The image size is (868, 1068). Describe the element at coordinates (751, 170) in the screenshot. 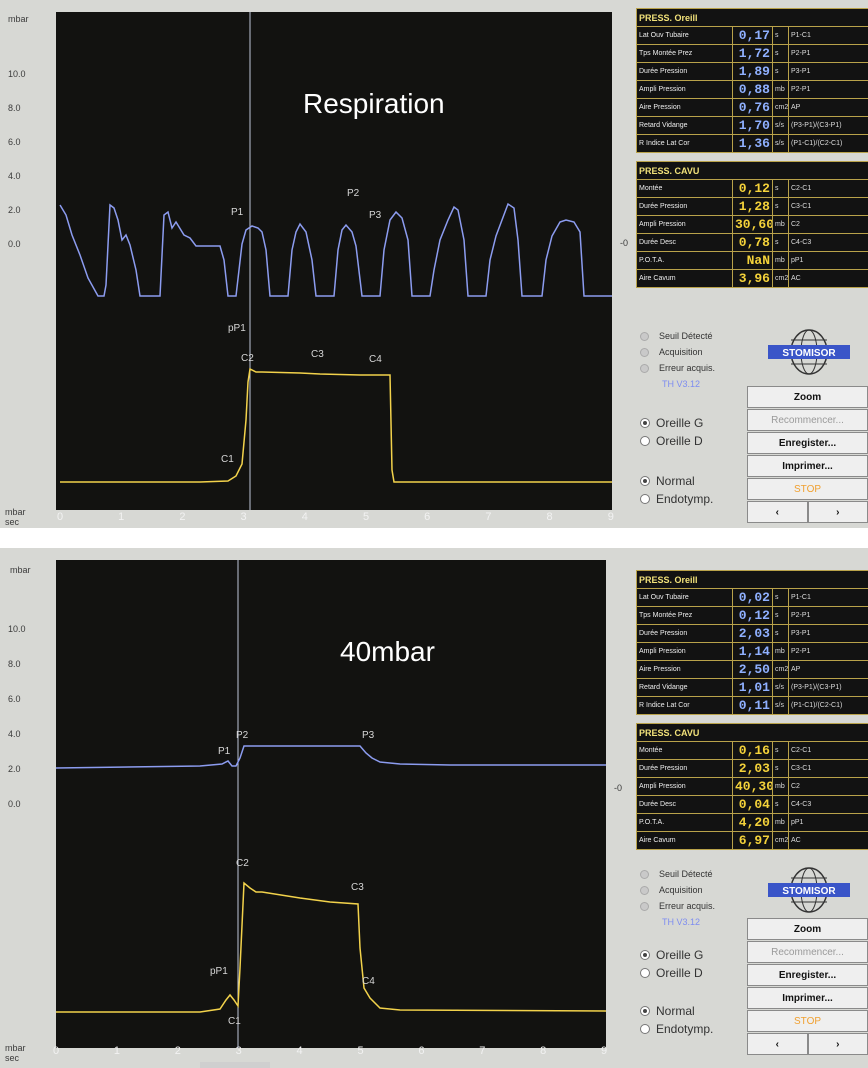

I see `cavum-table-header: PRESS. CAVU` at that location.